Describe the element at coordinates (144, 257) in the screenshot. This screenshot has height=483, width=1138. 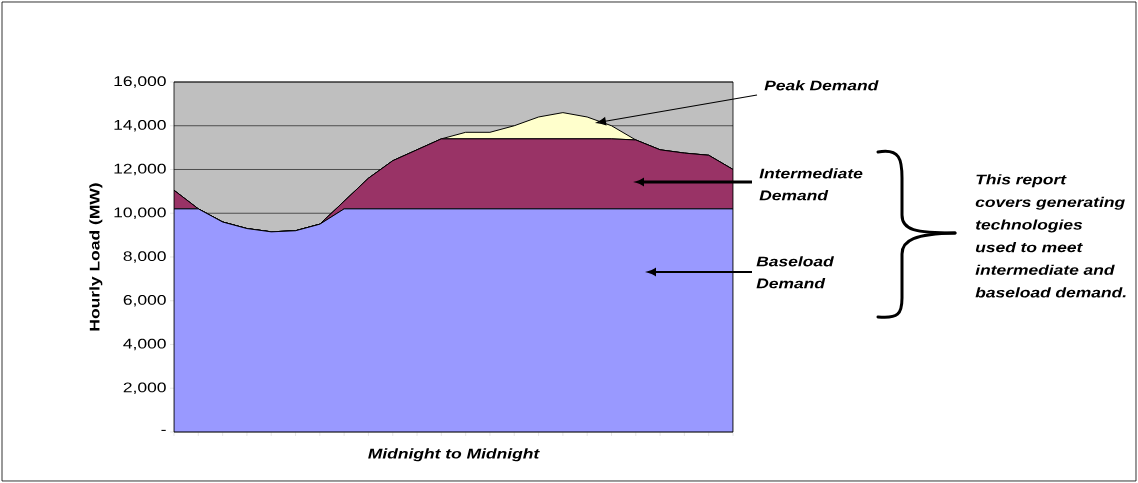
I see `y-tick-label: 8,000` at that location.